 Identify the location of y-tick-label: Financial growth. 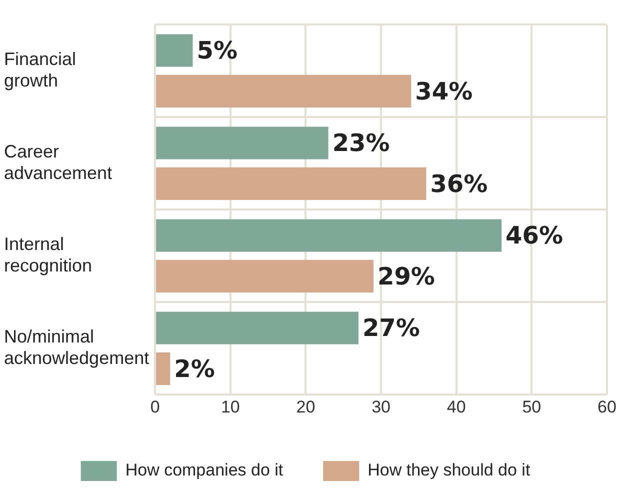
(40, 70).